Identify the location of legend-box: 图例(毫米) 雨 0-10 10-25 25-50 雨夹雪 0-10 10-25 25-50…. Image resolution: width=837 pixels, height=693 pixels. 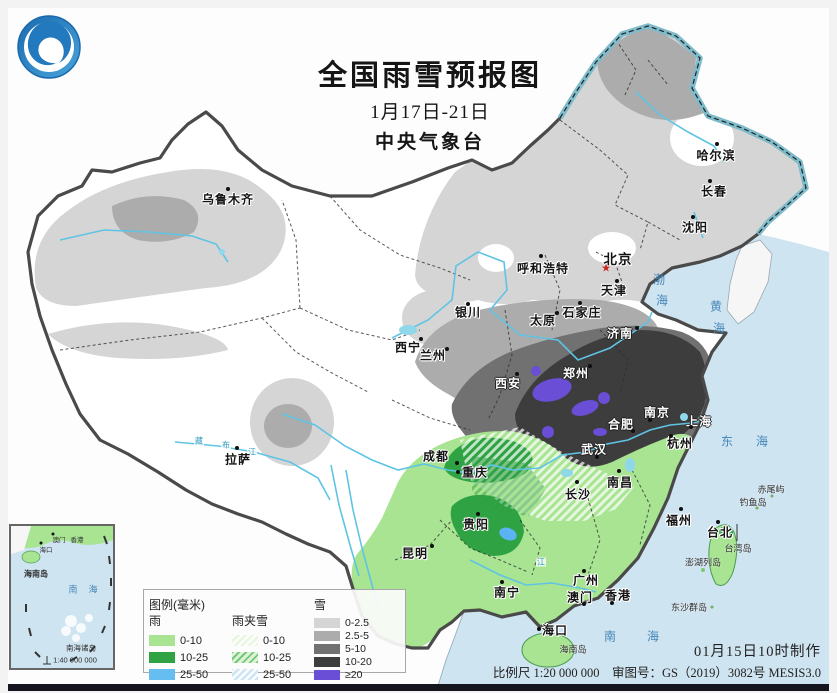
(274, 635).